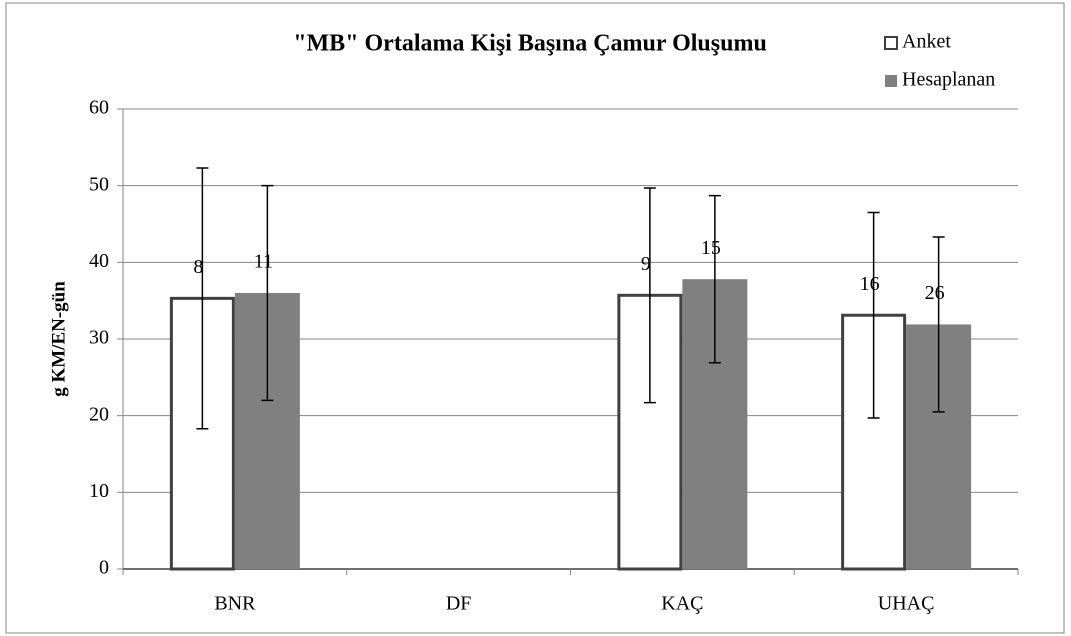 The height and width of the screenshot is (636, 1071). I want to click on data-label: 15, so click(711, 248).